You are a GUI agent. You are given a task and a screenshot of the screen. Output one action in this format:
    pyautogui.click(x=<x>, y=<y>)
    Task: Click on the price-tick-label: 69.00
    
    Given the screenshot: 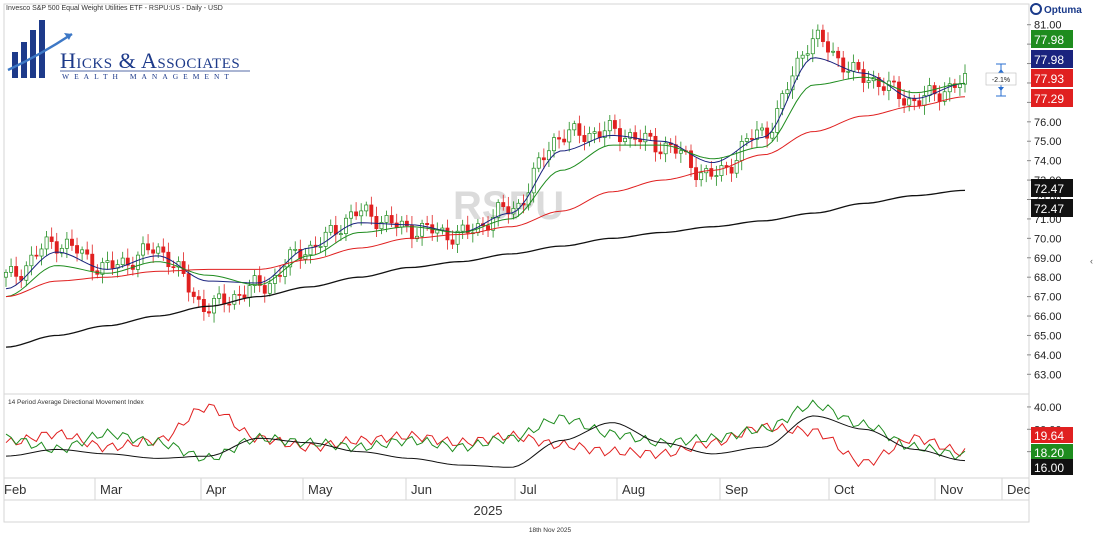 What is the action you would take?
    pyautogui.click(x=1048, y=259)
    